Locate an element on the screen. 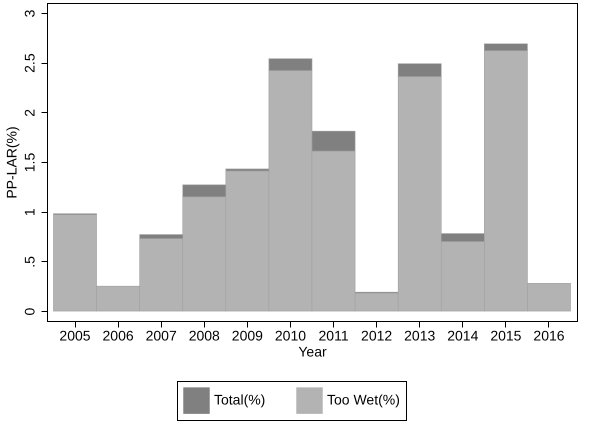  x-tick-label: 2009 is located at coordinates (248, 336).